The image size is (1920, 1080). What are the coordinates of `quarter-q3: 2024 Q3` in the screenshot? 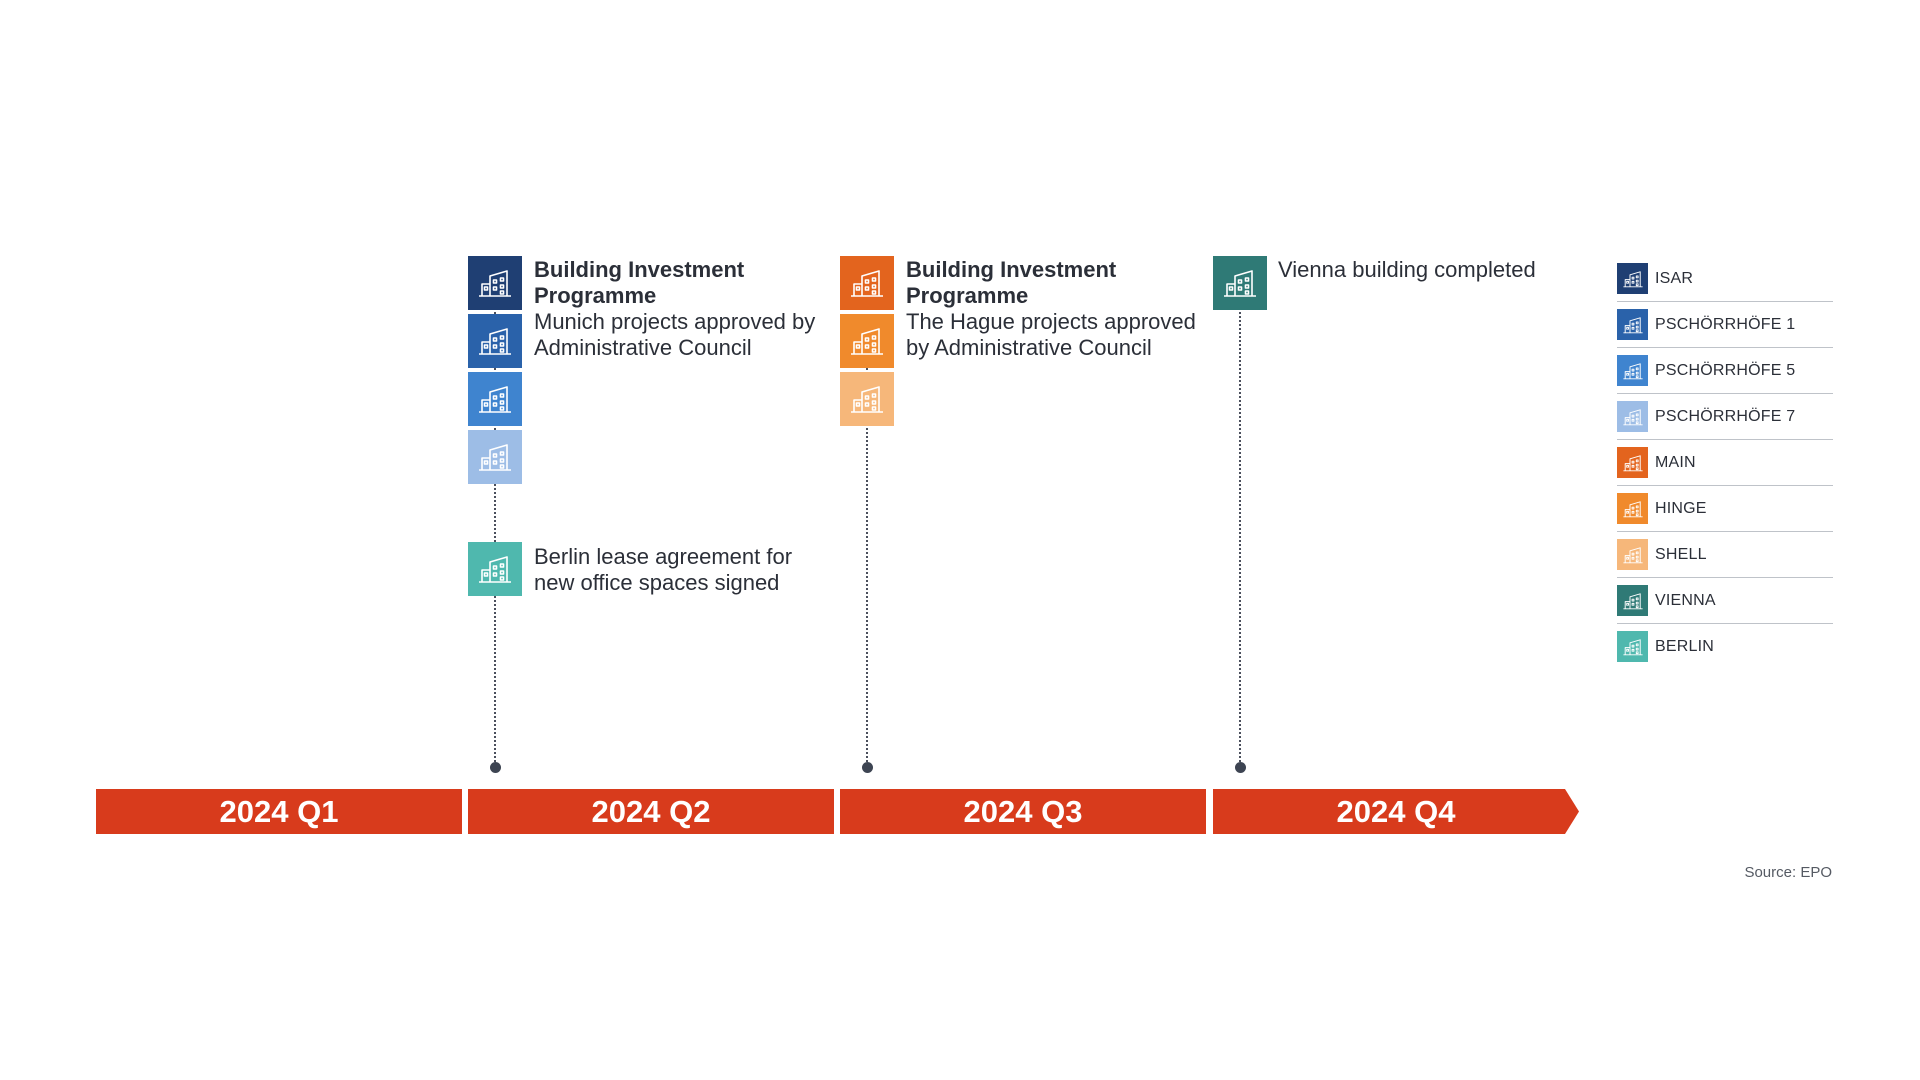 It's located at (1023, 811).